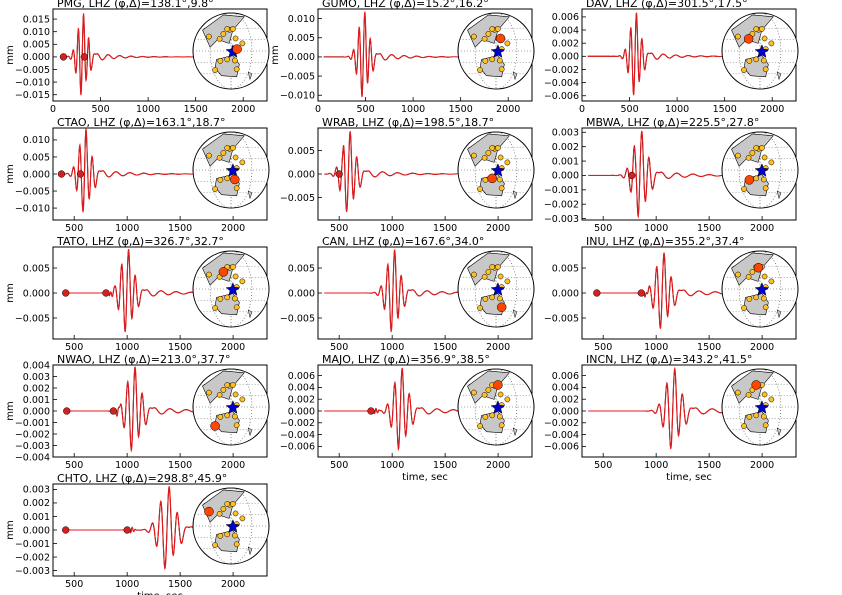 The image size is (842, 595). Describe the element at coordinates (656, 347) in the screenshot. I see `x-tick-label: 1000` at that location.